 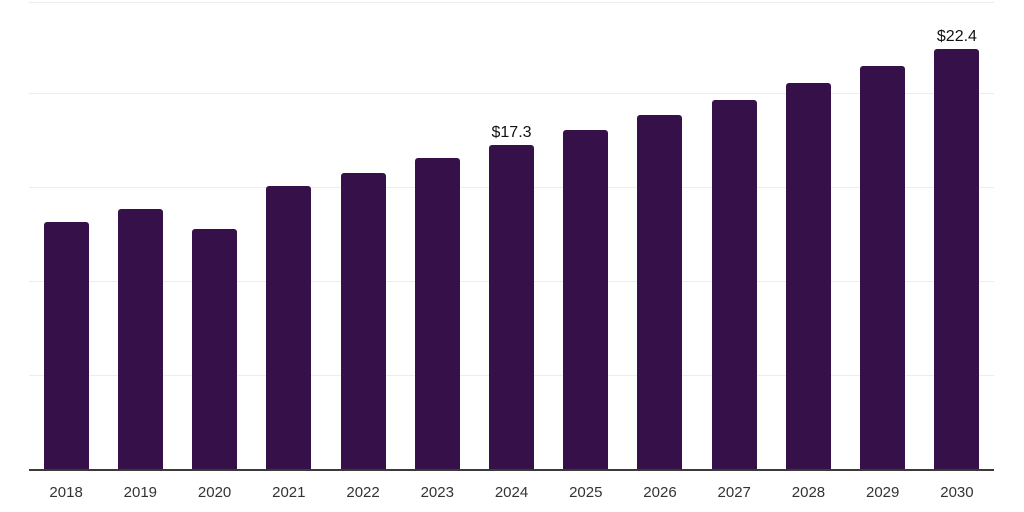 What do you see at coordinates (140, 492) in the screenshot?
I see `x-axis-label-2019: 2019` at bounding box center [140, 492].